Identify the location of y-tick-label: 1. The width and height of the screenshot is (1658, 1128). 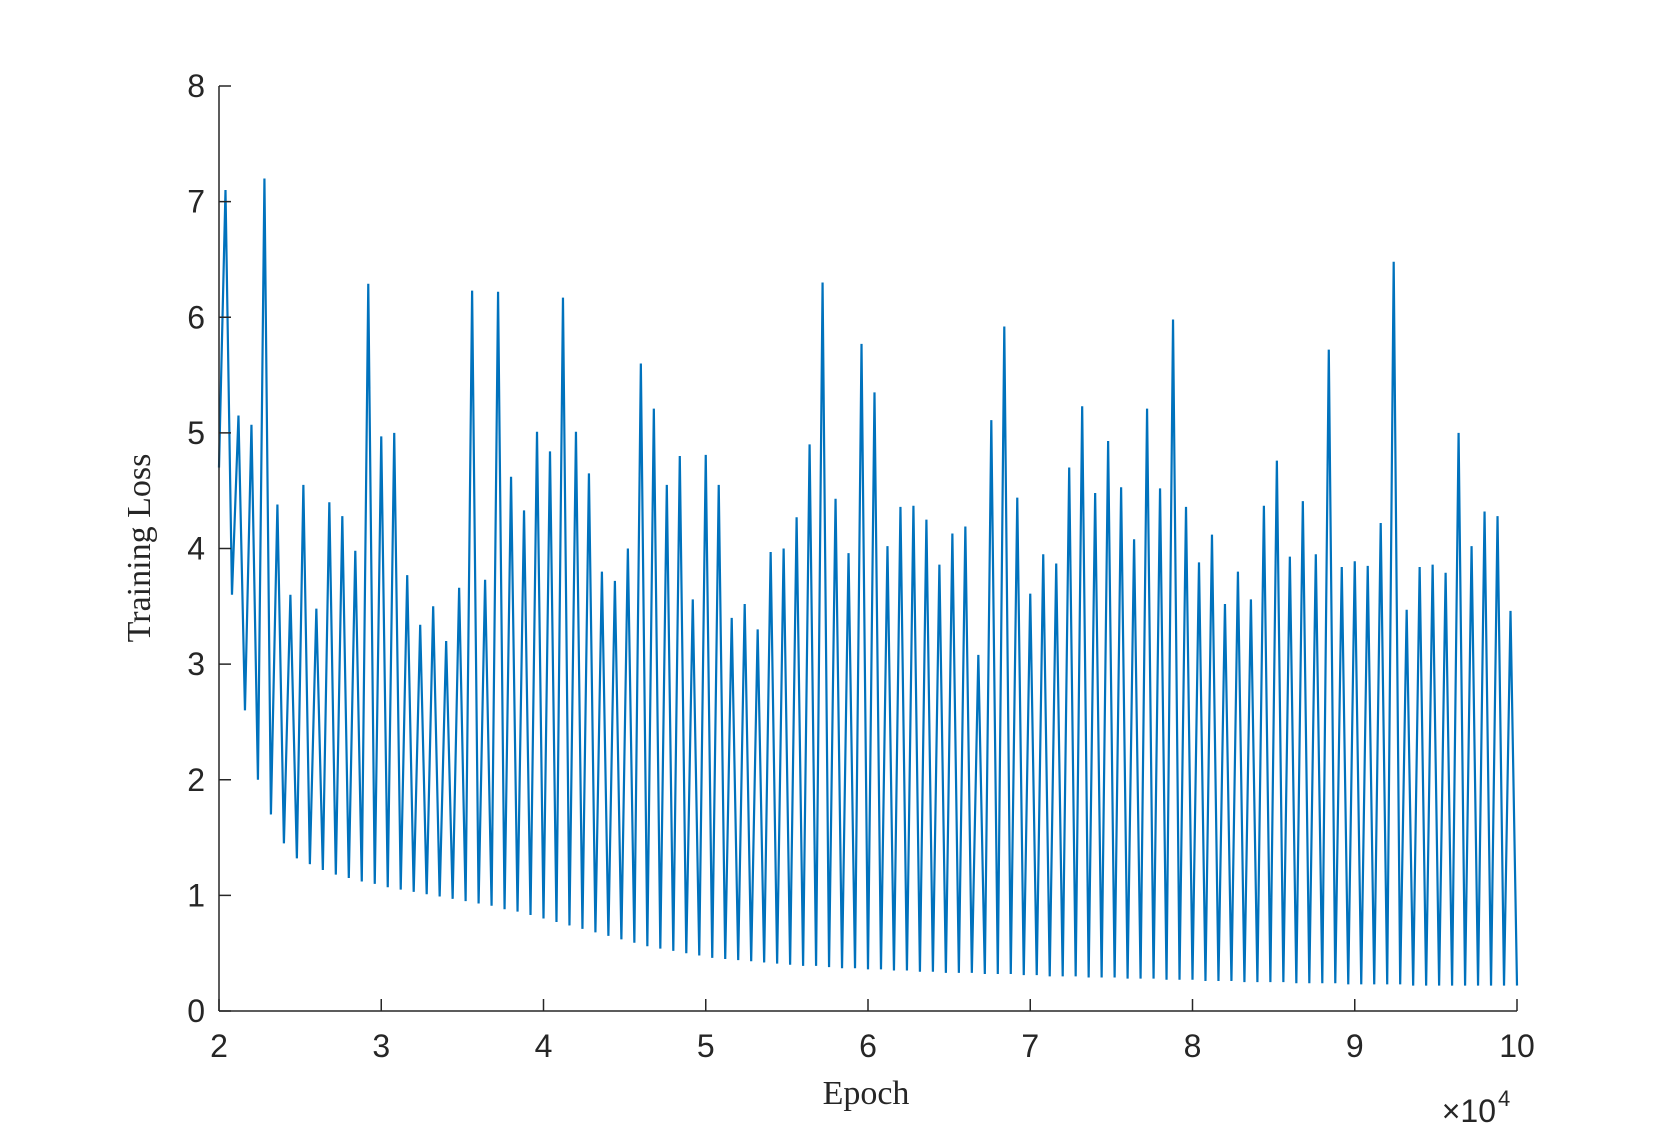
(196, 895).